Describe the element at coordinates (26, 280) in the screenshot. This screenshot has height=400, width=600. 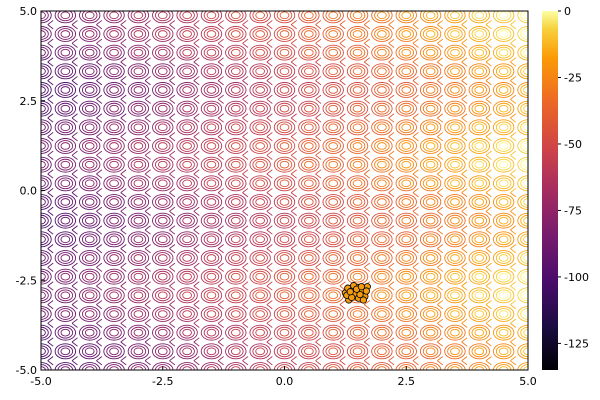
I see `y-tick-label: -2.5` at that location.